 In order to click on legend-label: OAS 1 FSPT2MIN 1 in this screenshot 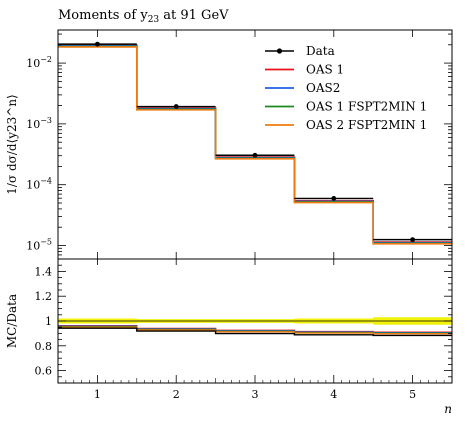, I will do `click(366, 107)`.